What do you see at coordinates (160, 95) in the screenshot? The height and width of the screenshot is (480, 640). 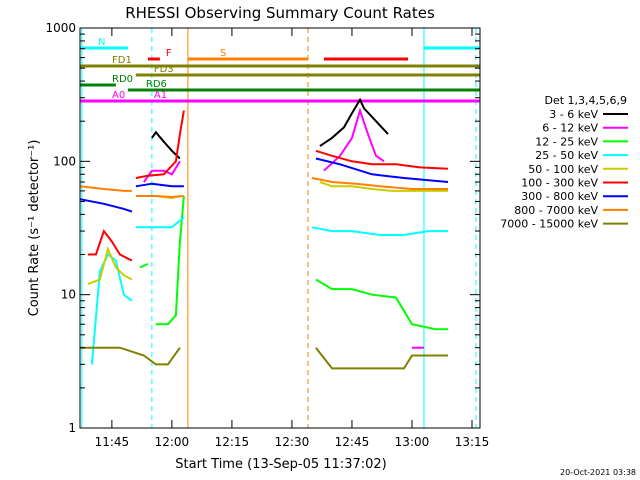 I see `state-bar-label-a1: A1` at bounding box center [160, 95].